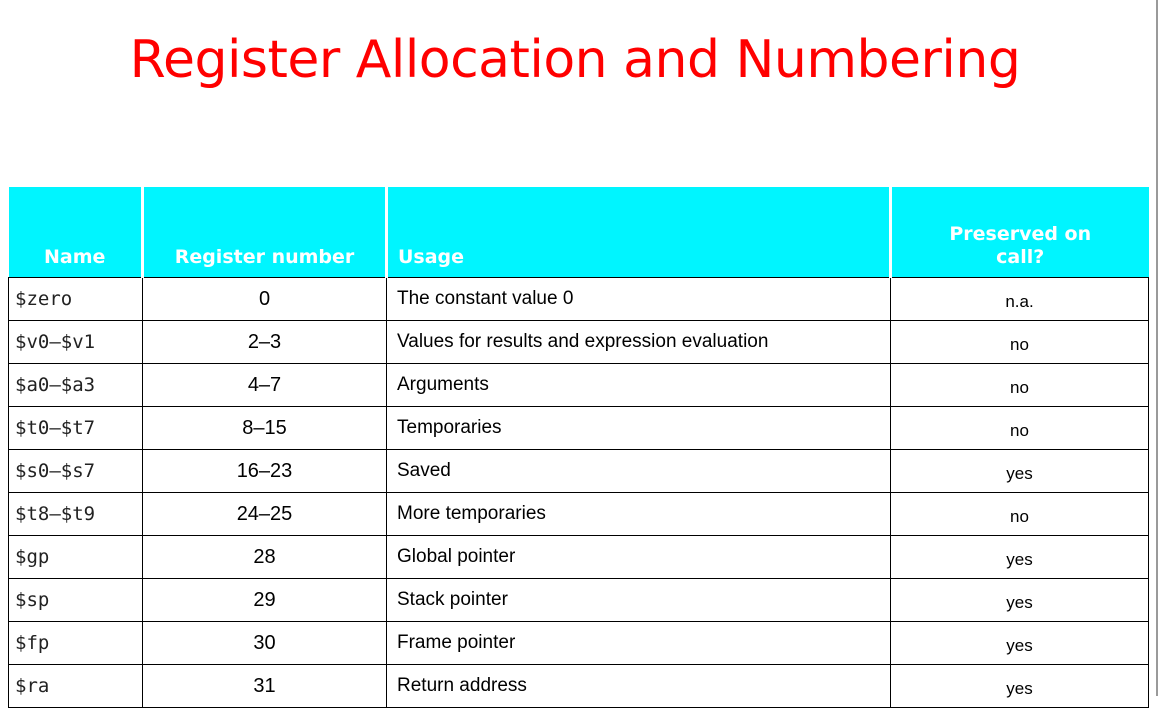  I want to click on register-usage: More temporaries, so click(638, 514).